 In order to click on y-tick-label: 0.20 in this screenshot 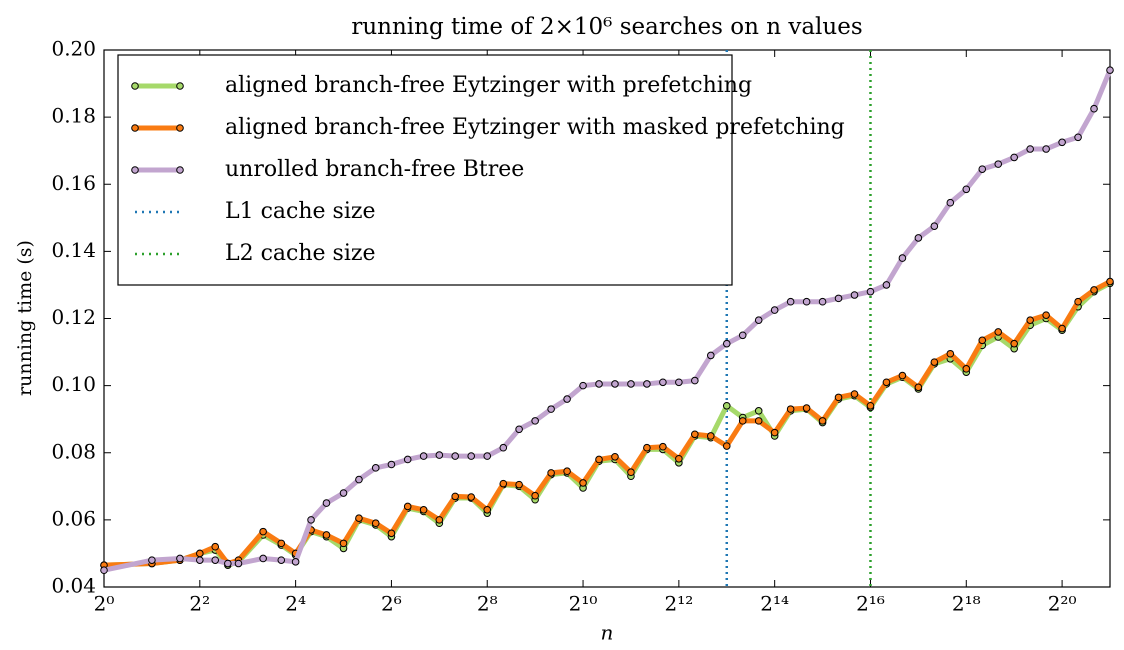, I will do `click(73, 49)`.